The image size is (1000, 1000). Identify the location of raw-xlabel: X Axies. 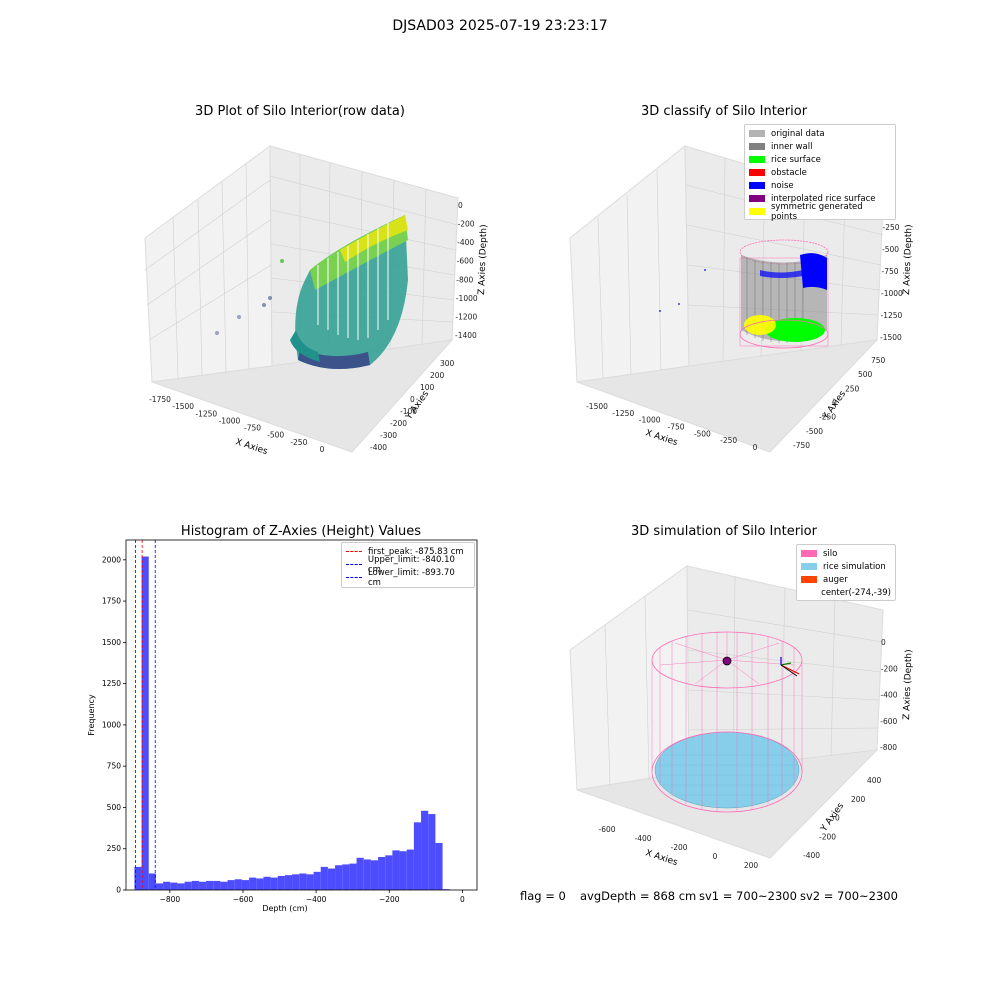
(251, 447).